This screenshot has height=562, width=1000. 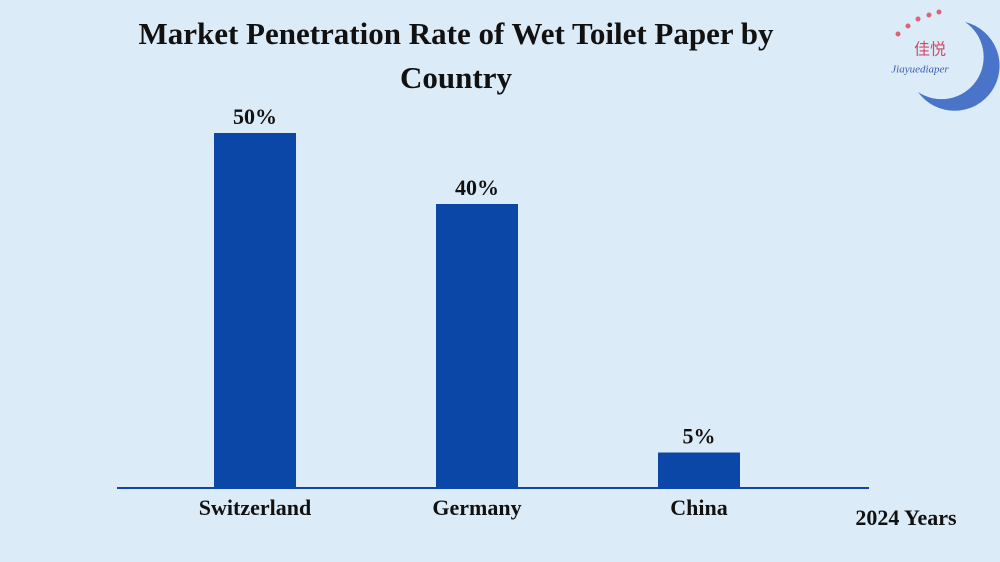 What do you see at coordinates (255, 507) in the screenshot?
I see `x-tick-label: Switzerland` at bounding box center [255, 507].